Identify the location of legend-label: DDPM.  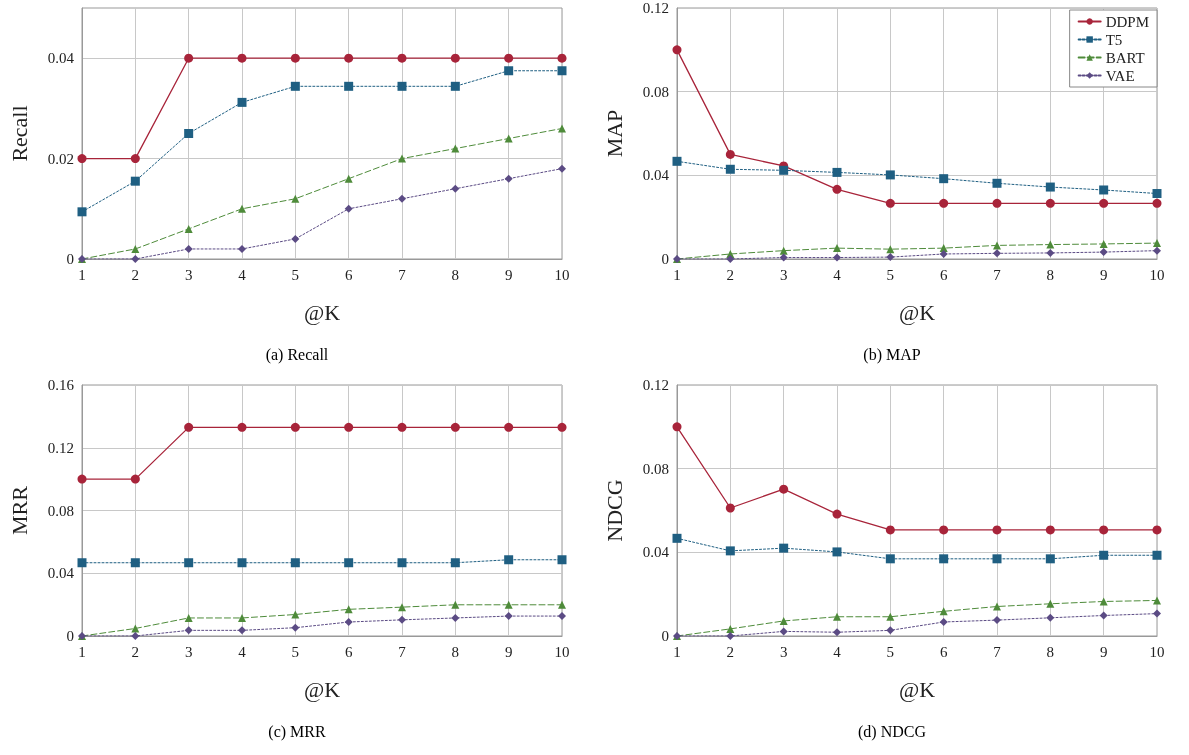
(1127, 21).